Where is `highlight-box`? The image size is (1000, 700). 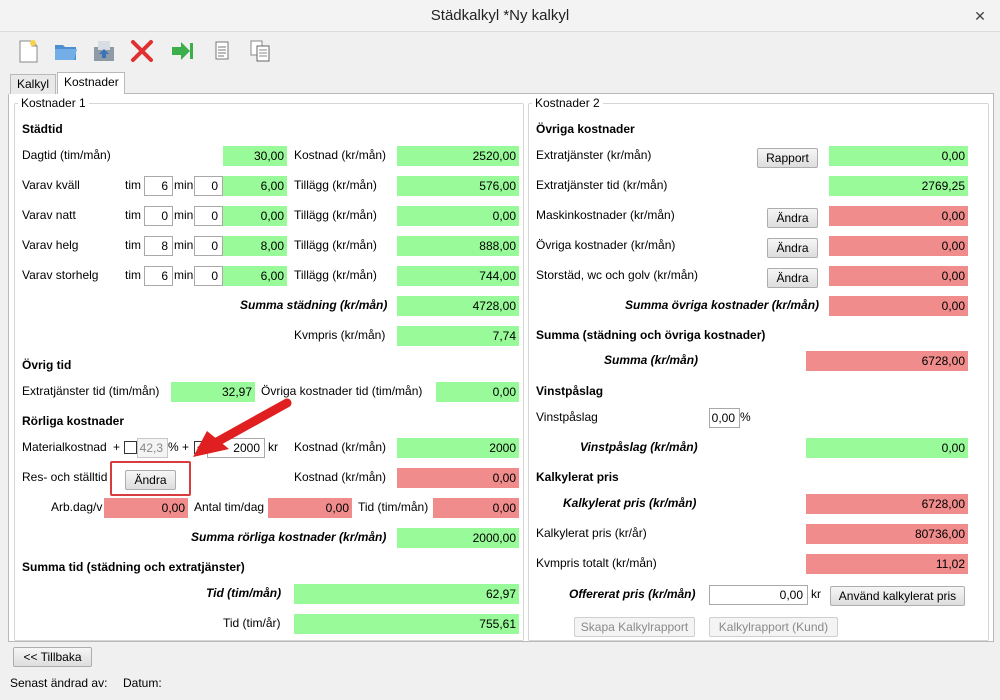 highlight-box is located at coordinates (150, 478).